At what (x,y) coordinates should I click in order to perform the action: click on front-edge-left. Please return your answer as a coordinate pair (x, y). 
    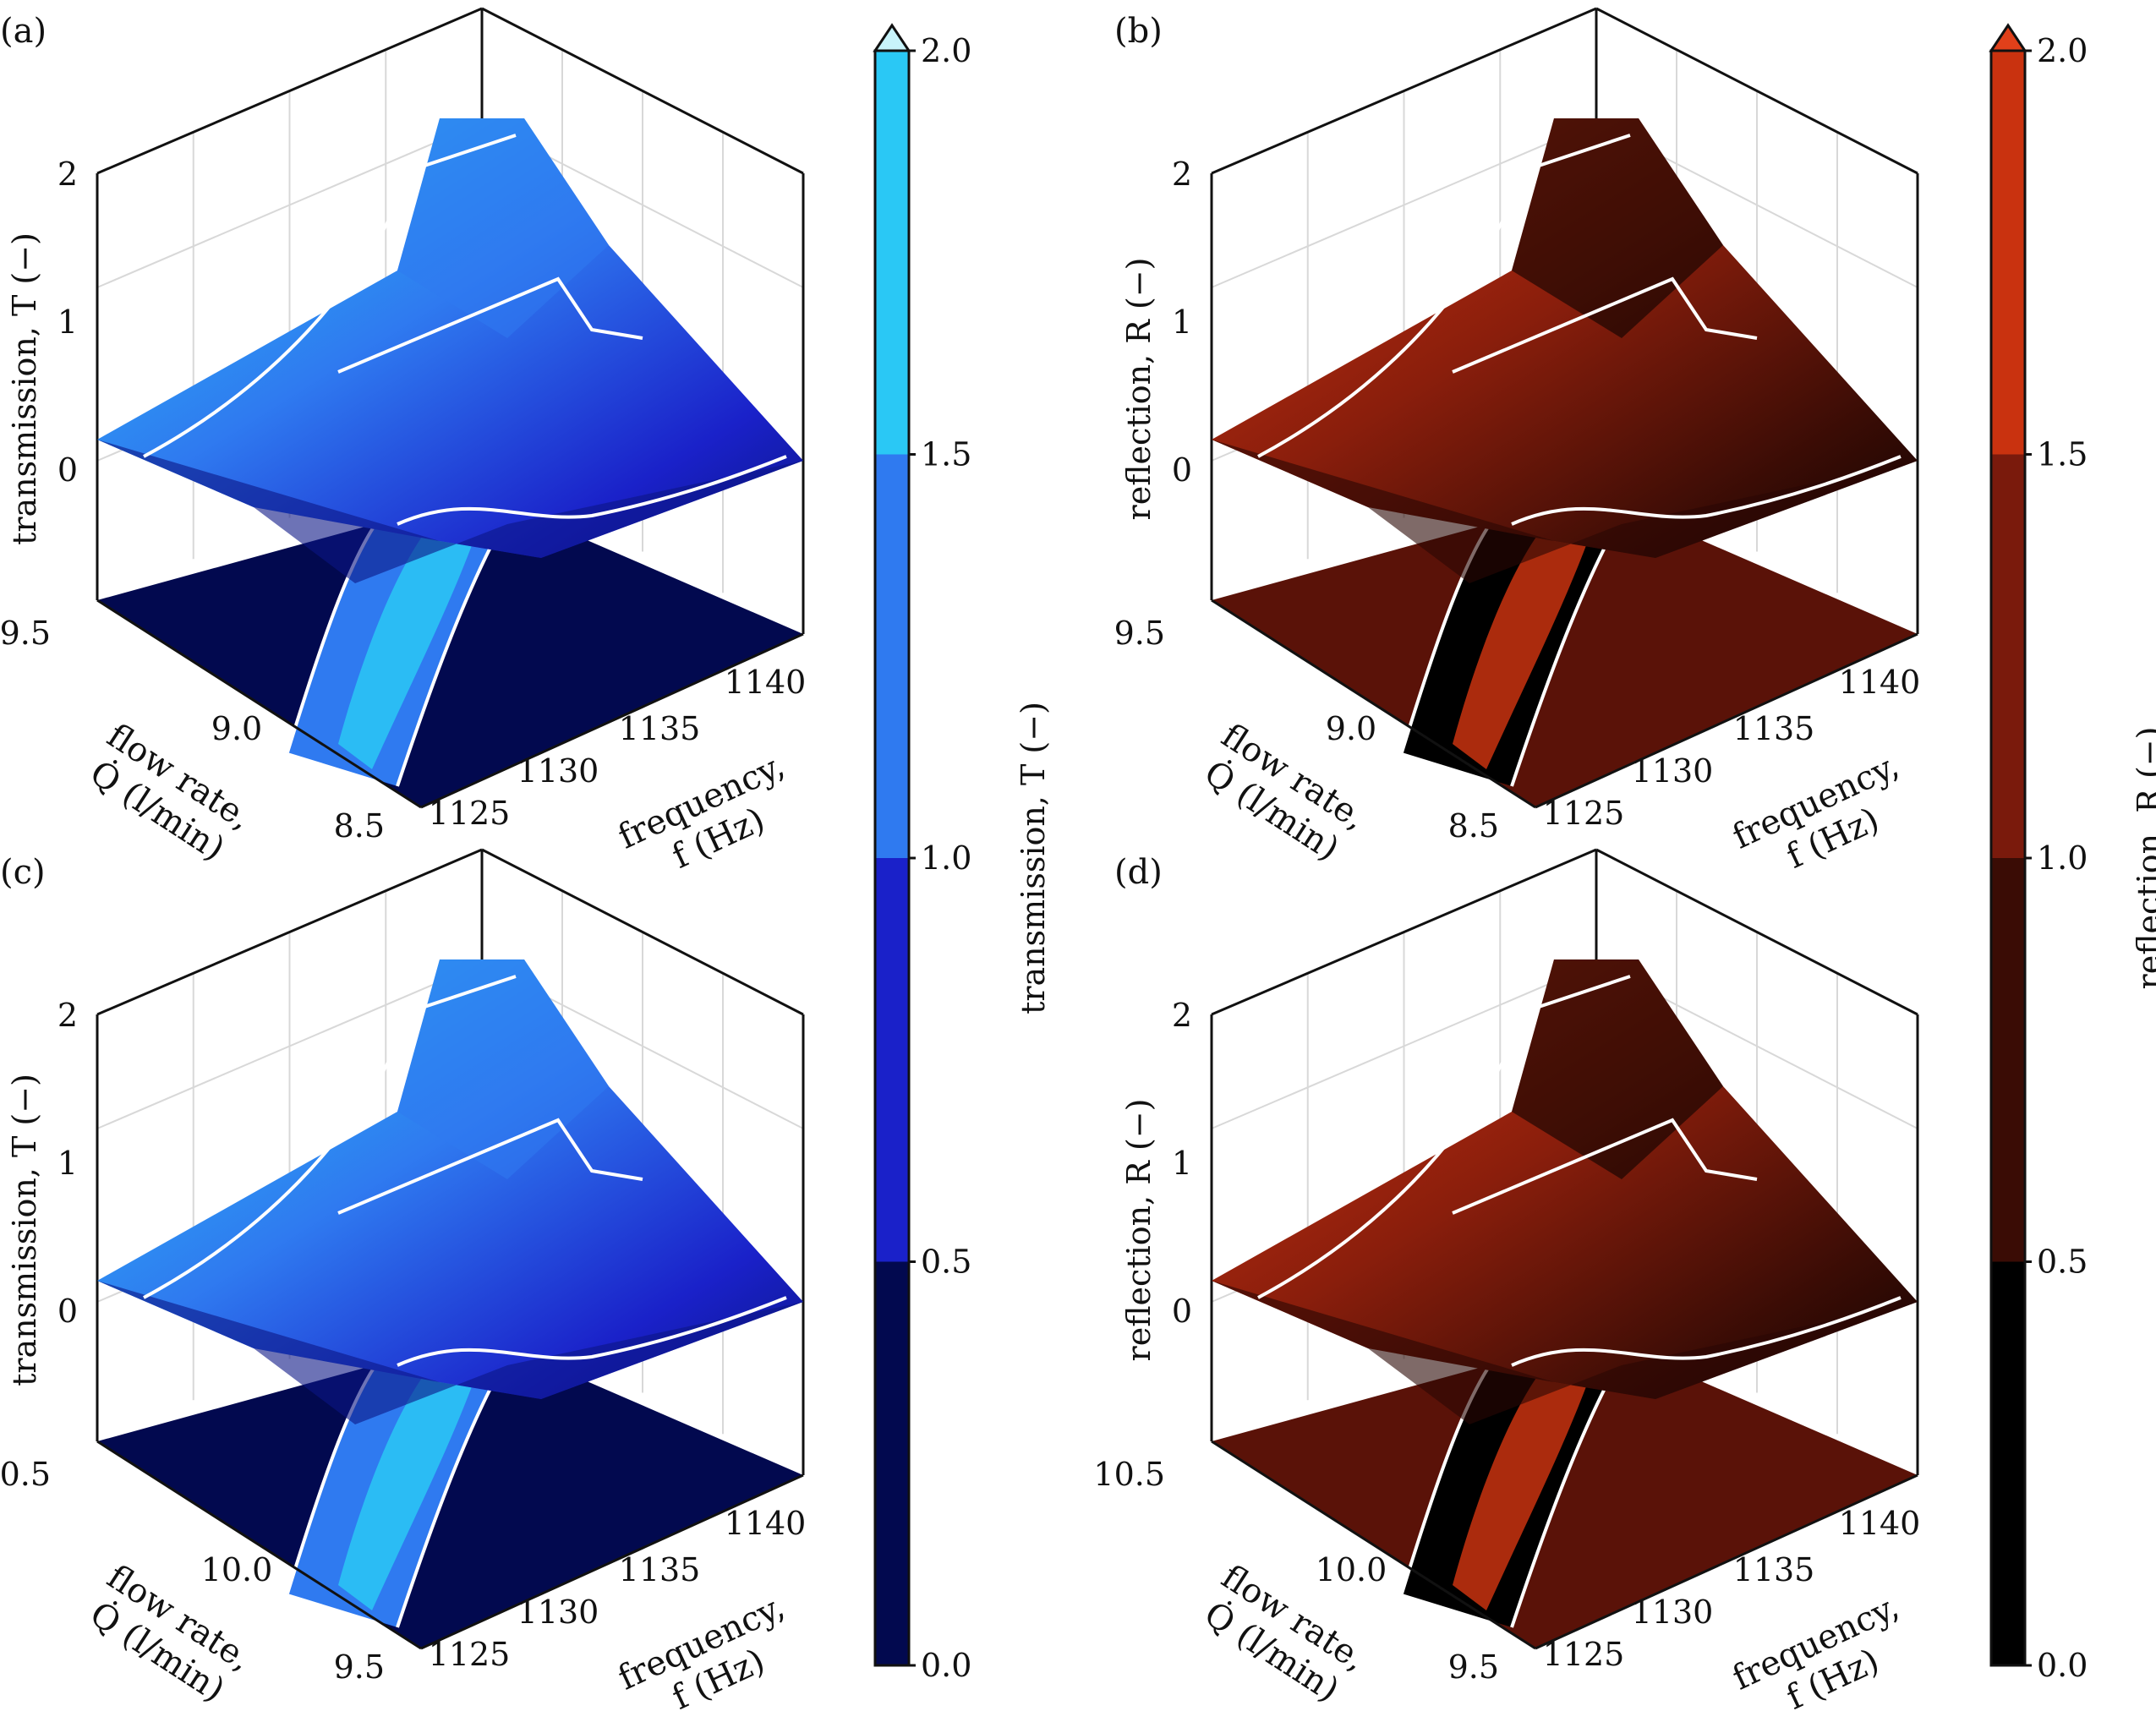
    Looking at the image, I should click on (259, 1545).